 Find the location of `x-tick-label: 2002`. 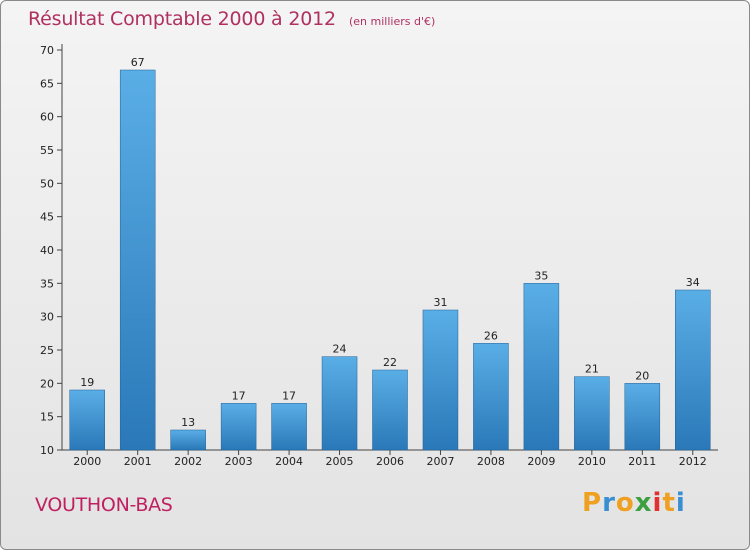

x-tick-label: 2002 is located at coordinates (188, 461).